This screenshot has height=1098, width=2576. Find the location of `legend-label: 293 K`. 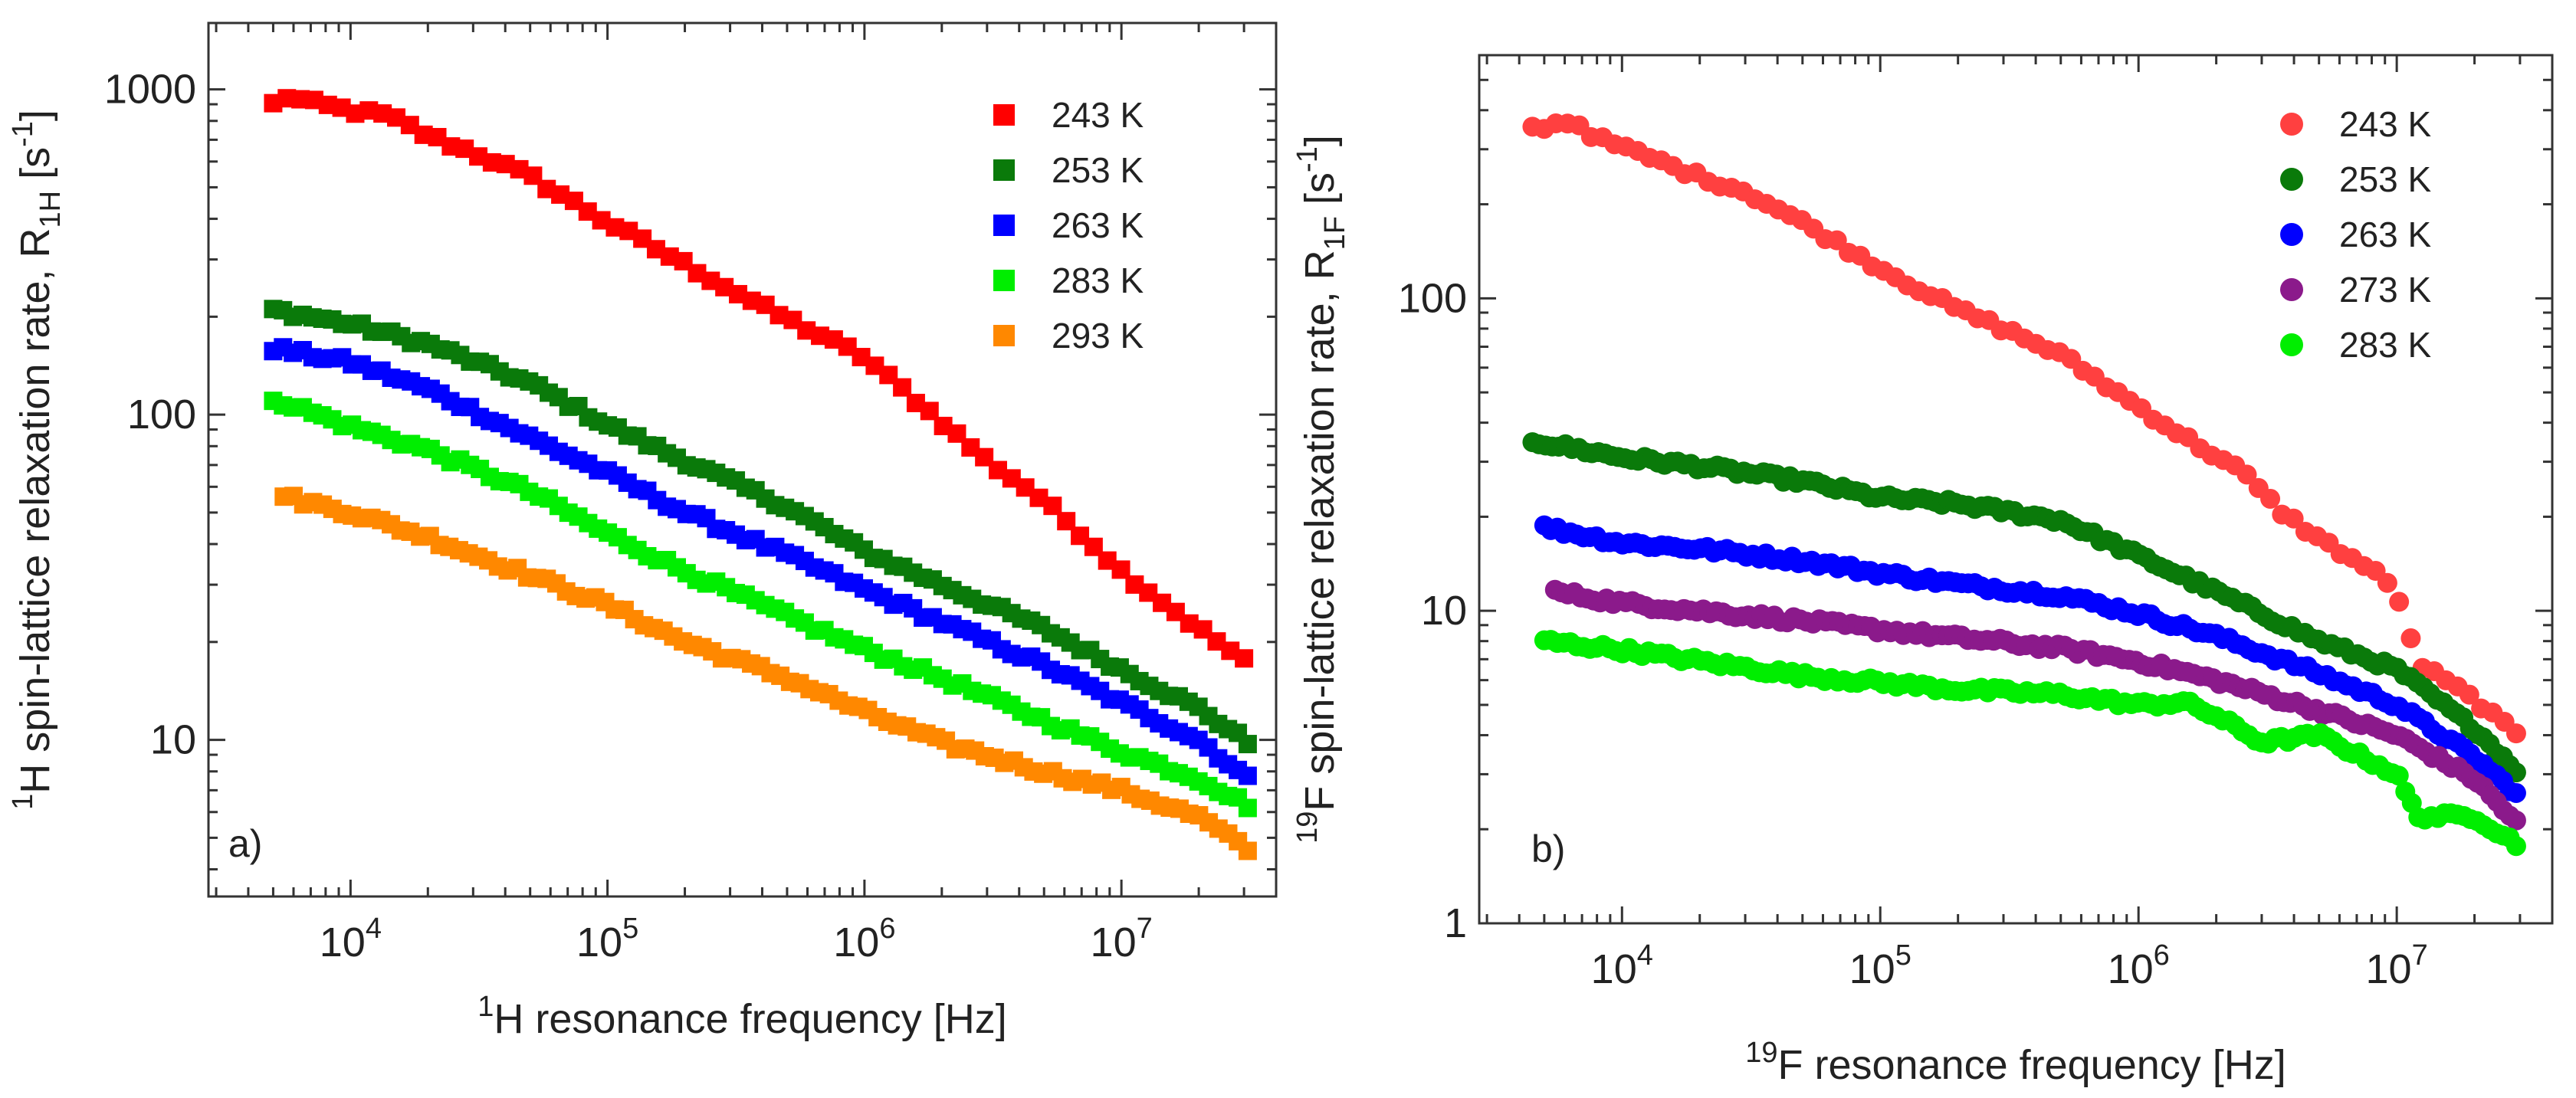

legend-label: 293 K is located at coordinates (1098, 336).